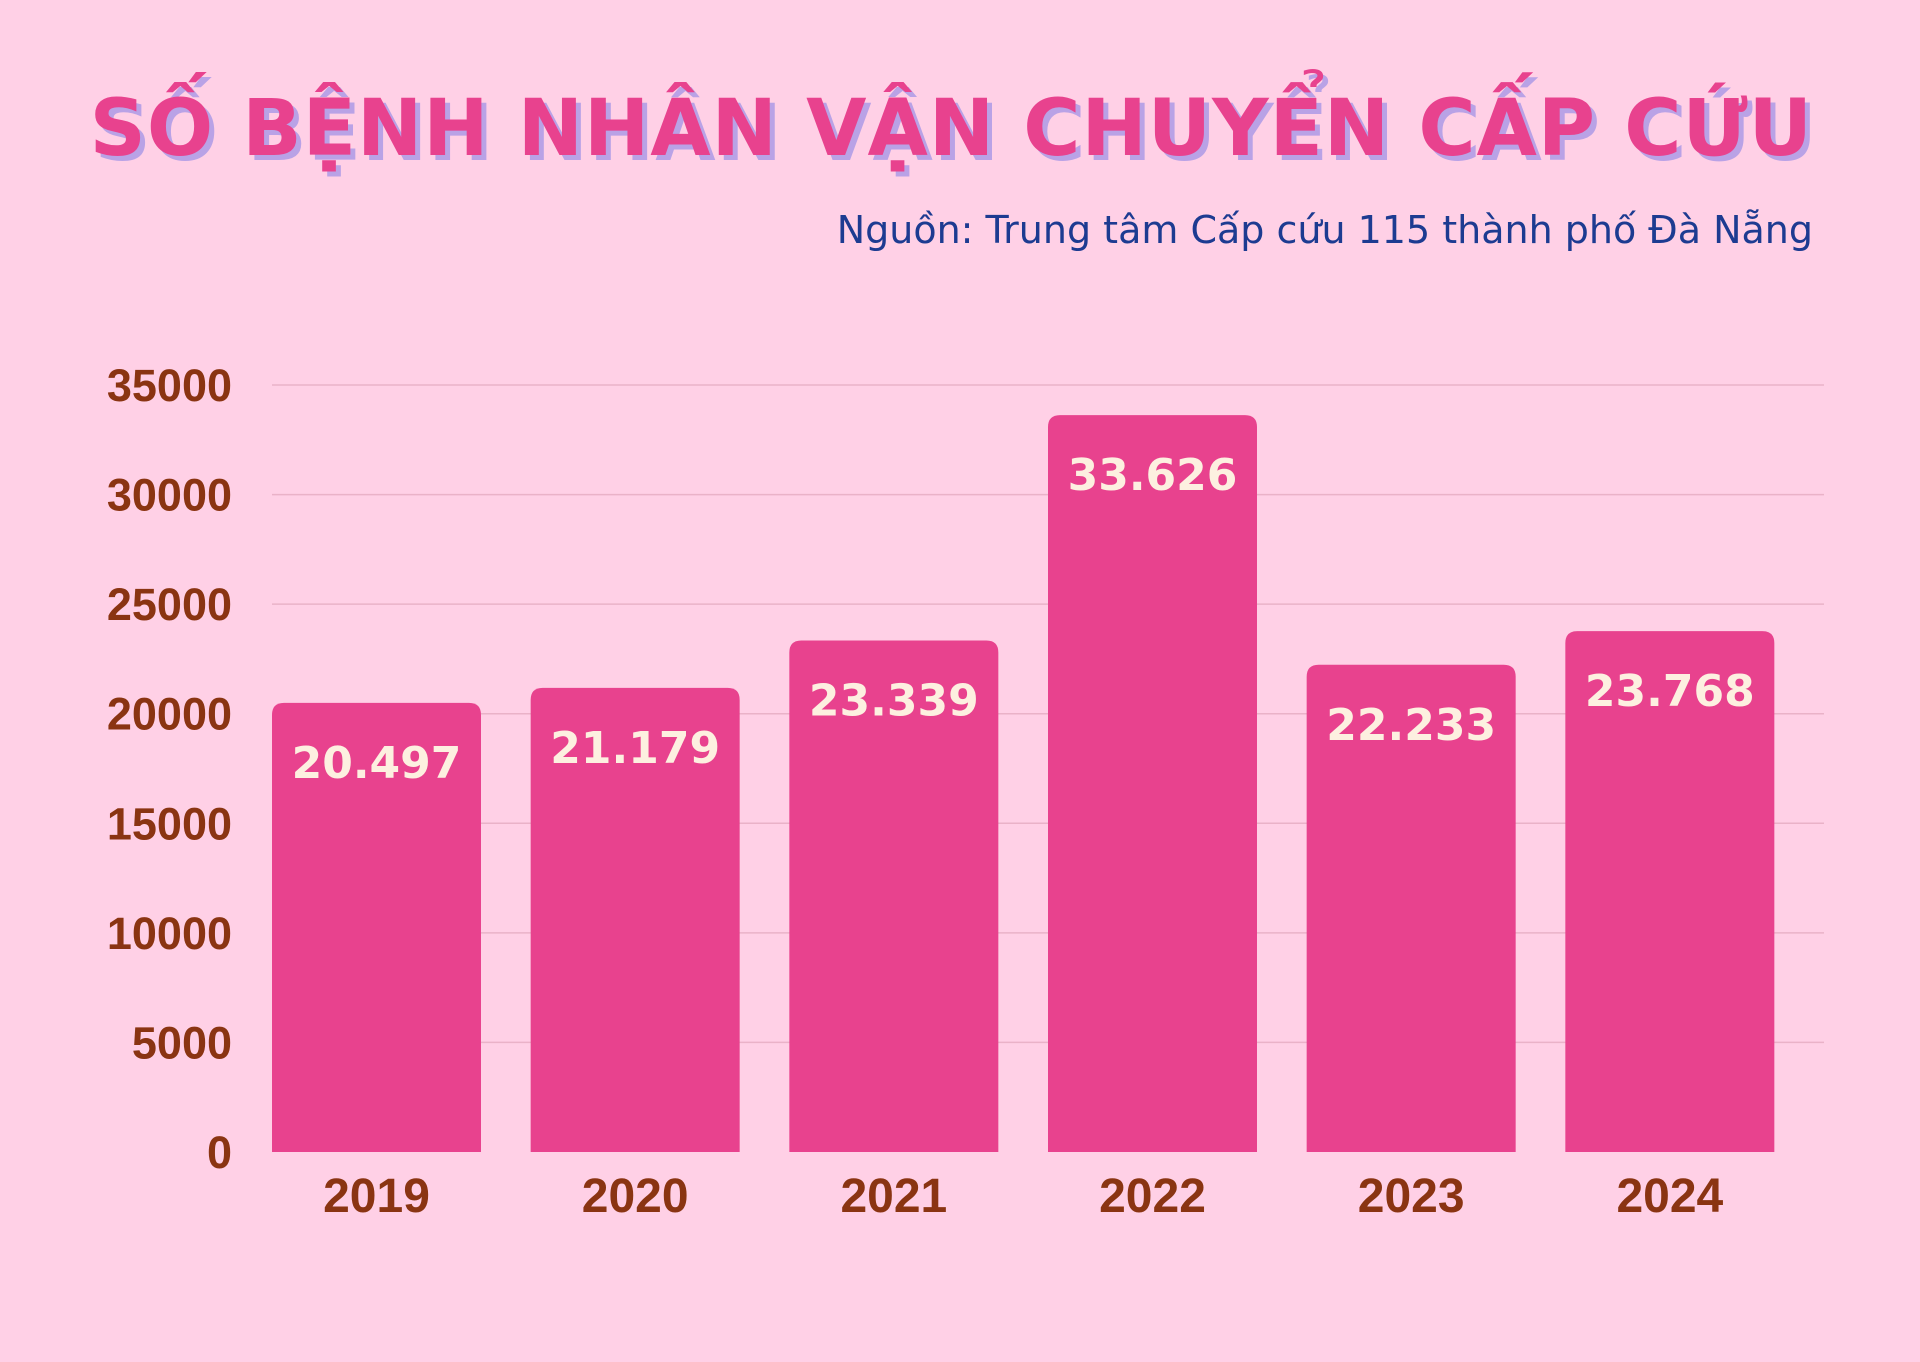 This screenshot has height=1362, width=1920. I want to click on x-tick-label: 2020, so click(635, 1196).